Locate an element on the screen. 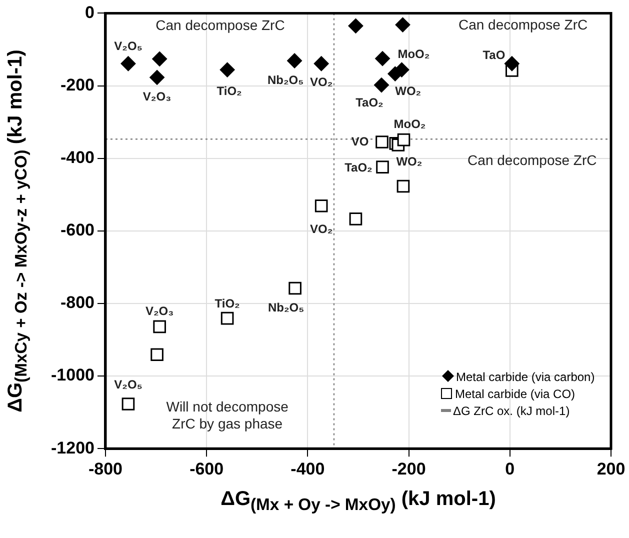 This screenshot has width=629, height=538. y-tick-label: 0 is located at coordinates (89, 12).